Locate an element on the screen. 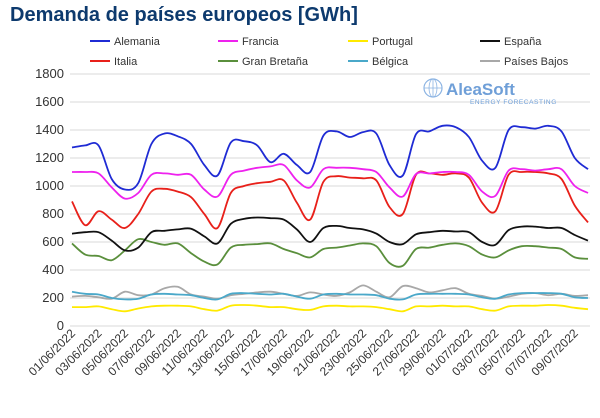 The image size is (600, 418). y-tick-label: 0 is located at coordinates (60, 325).